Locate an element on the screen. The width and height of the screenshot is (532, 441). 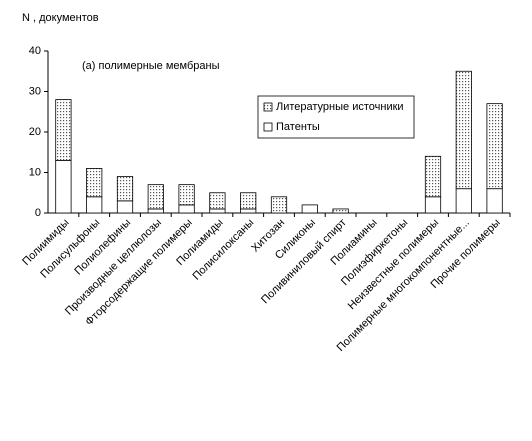
y-axis-label: N , документов is located at coordinates (60, 18).